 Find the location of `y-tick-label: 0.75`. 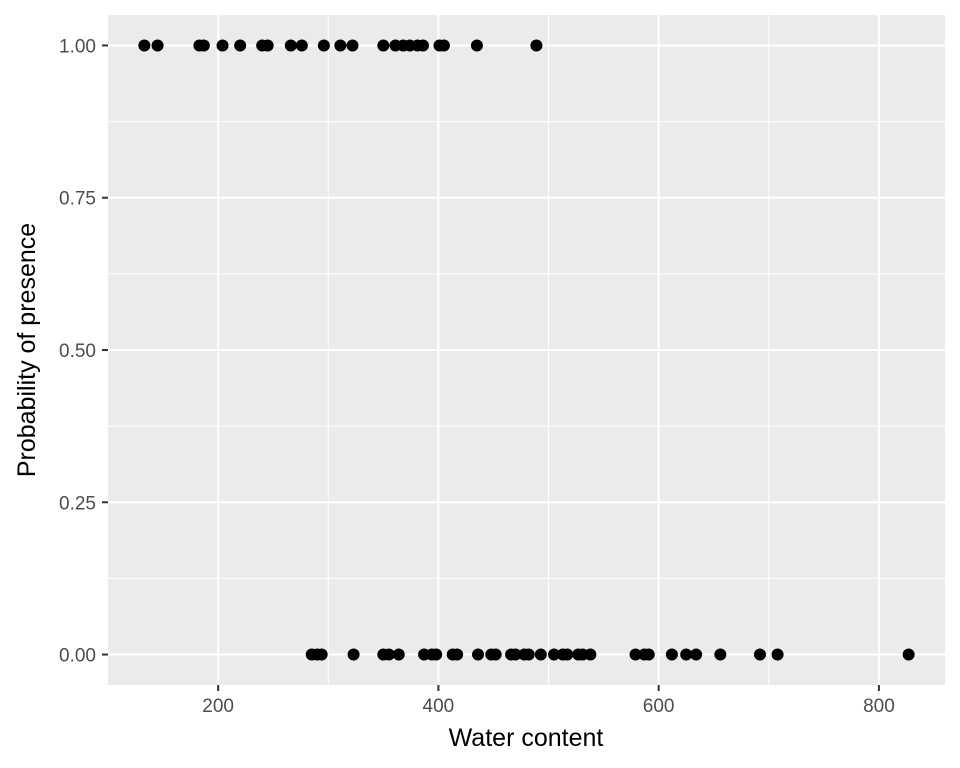

y-tick-label: 0.75 is located at coordinates (77, 199).